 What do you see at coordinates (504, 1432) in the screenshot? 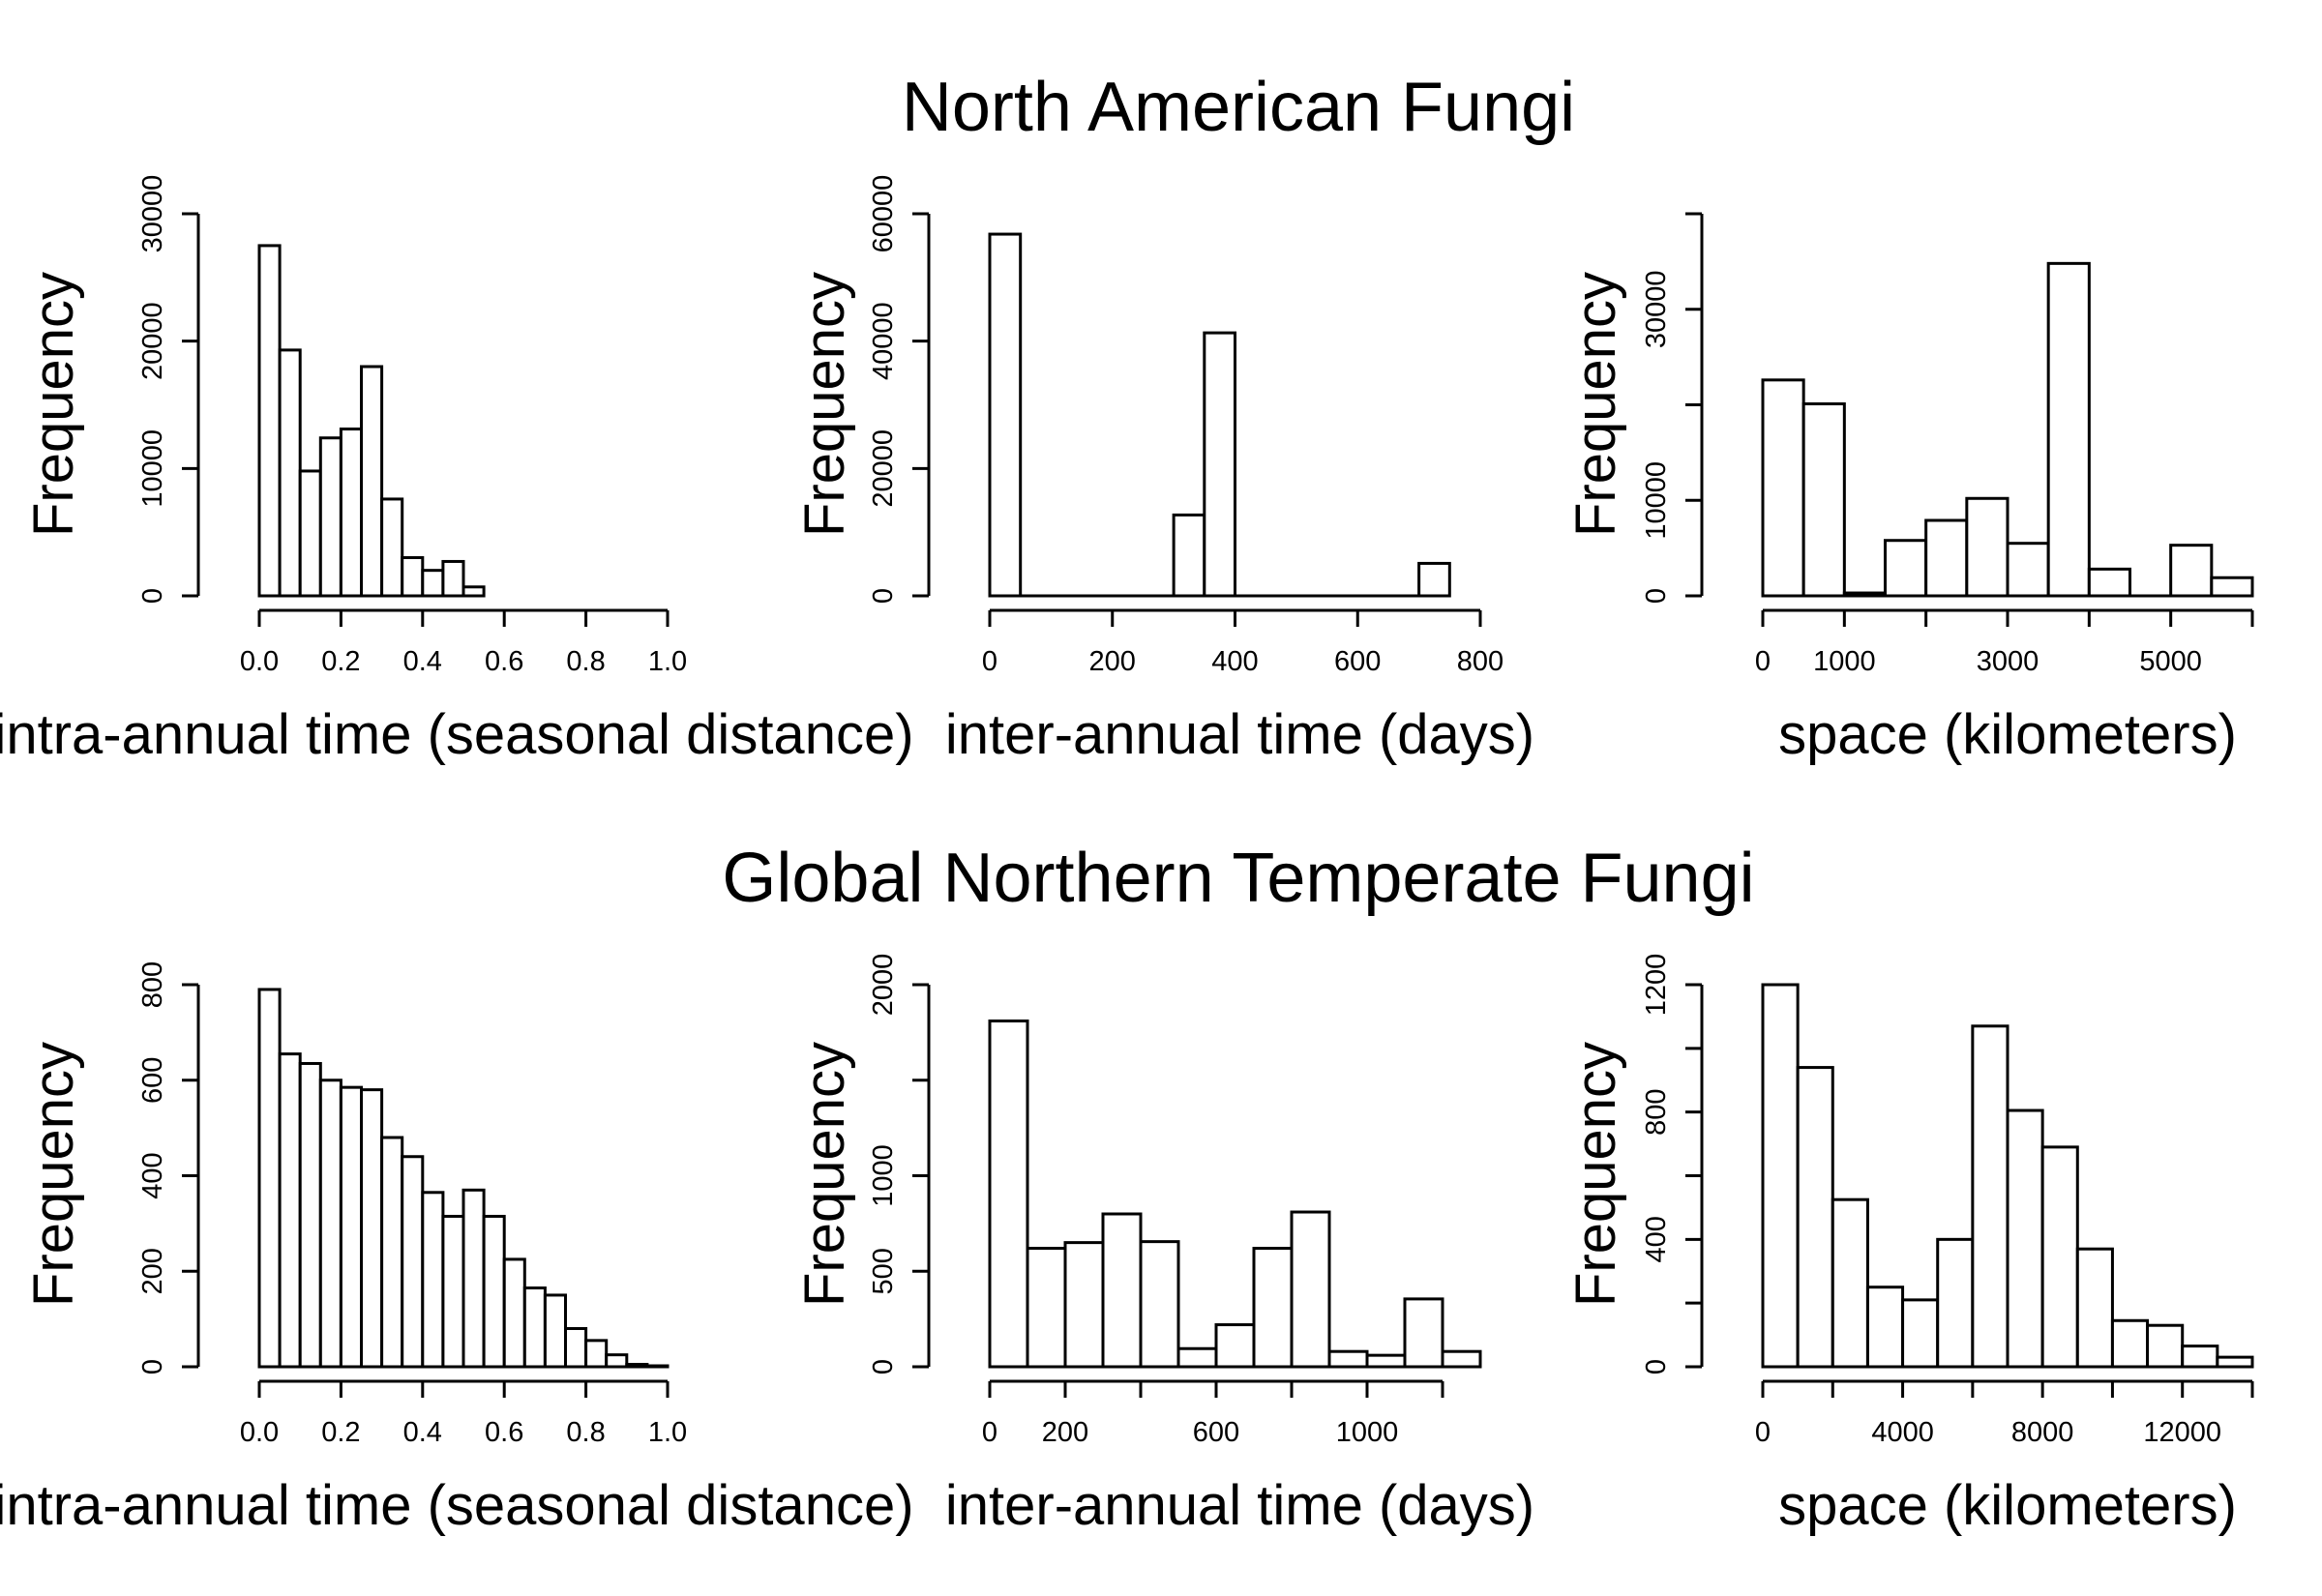
I see `x-tick-label: 0.6` at bounding box center [504, 1432].